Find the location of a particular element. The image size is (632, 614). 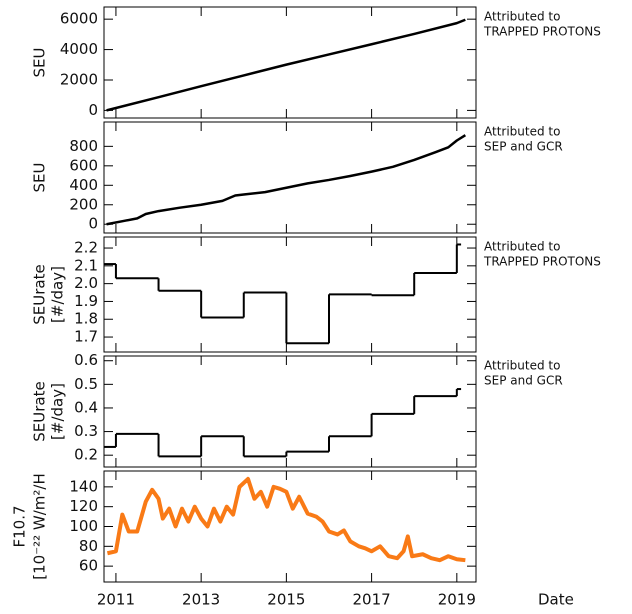

y-axis-label: [10⁻²² W/m²/H is located at coordinates (40, 526).